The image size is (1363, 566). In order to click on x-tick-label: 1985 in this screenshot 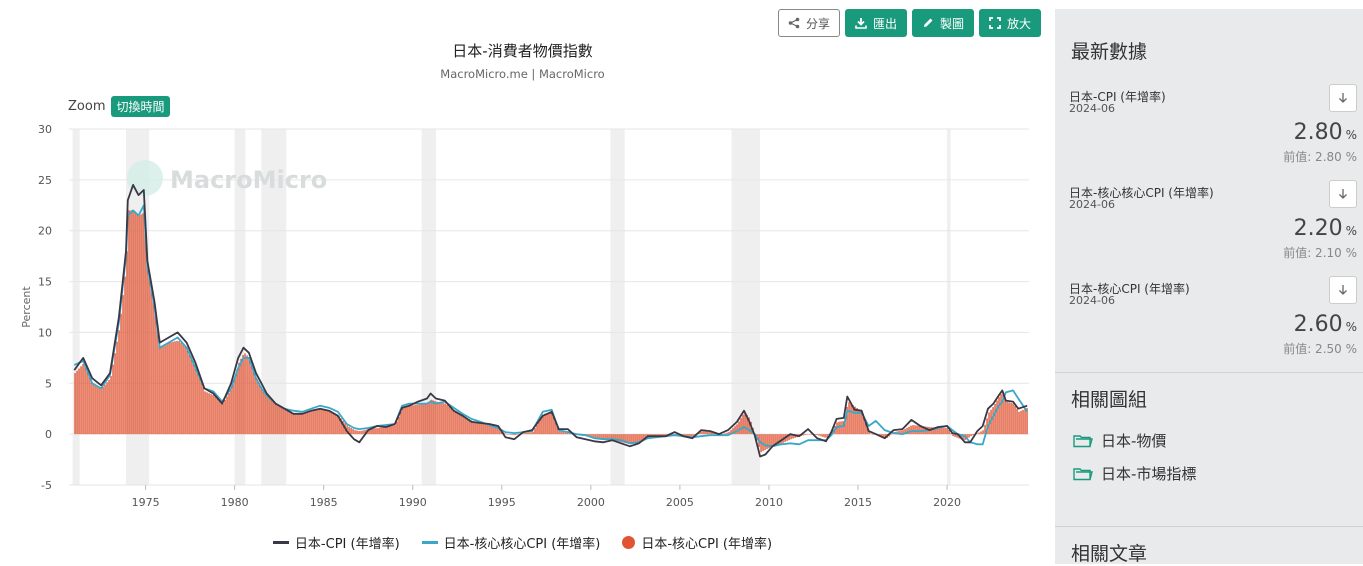, I will do `click(324, 502)`.